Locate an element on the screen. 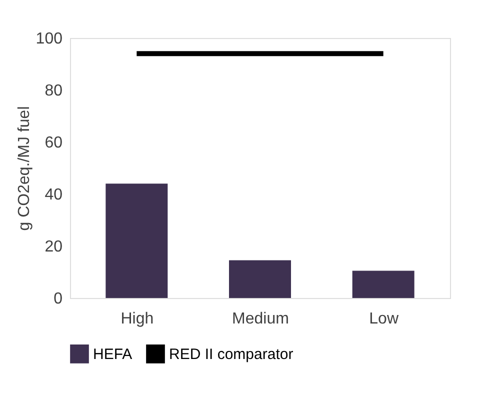 The image size is (494, 418). y-tick-label: 20 is located at coordinates (53, 247).